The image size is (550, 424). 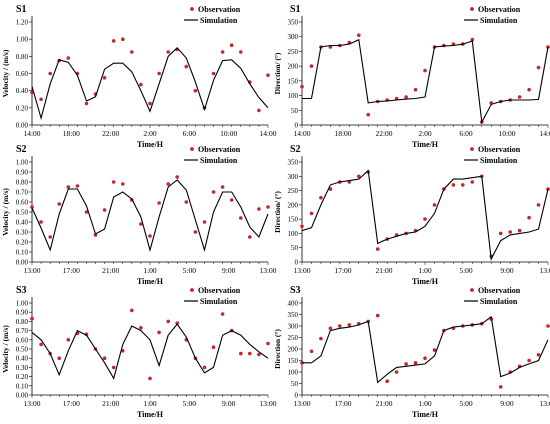 What do you see at coordinates (425, 349) in the screenshot?
I see `simulation-line` at bounding box center [425, 349].